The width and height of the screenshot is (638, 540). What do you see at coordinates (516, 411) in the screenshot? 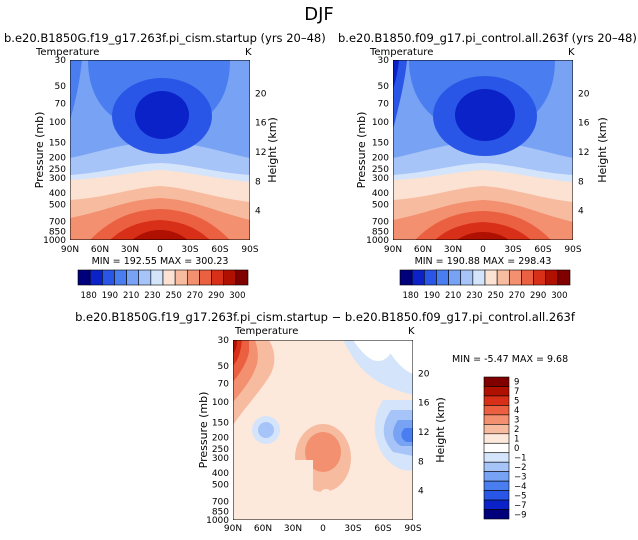
I see `panel-3-colorbar-label: 4` at bounding box center [516, 411].